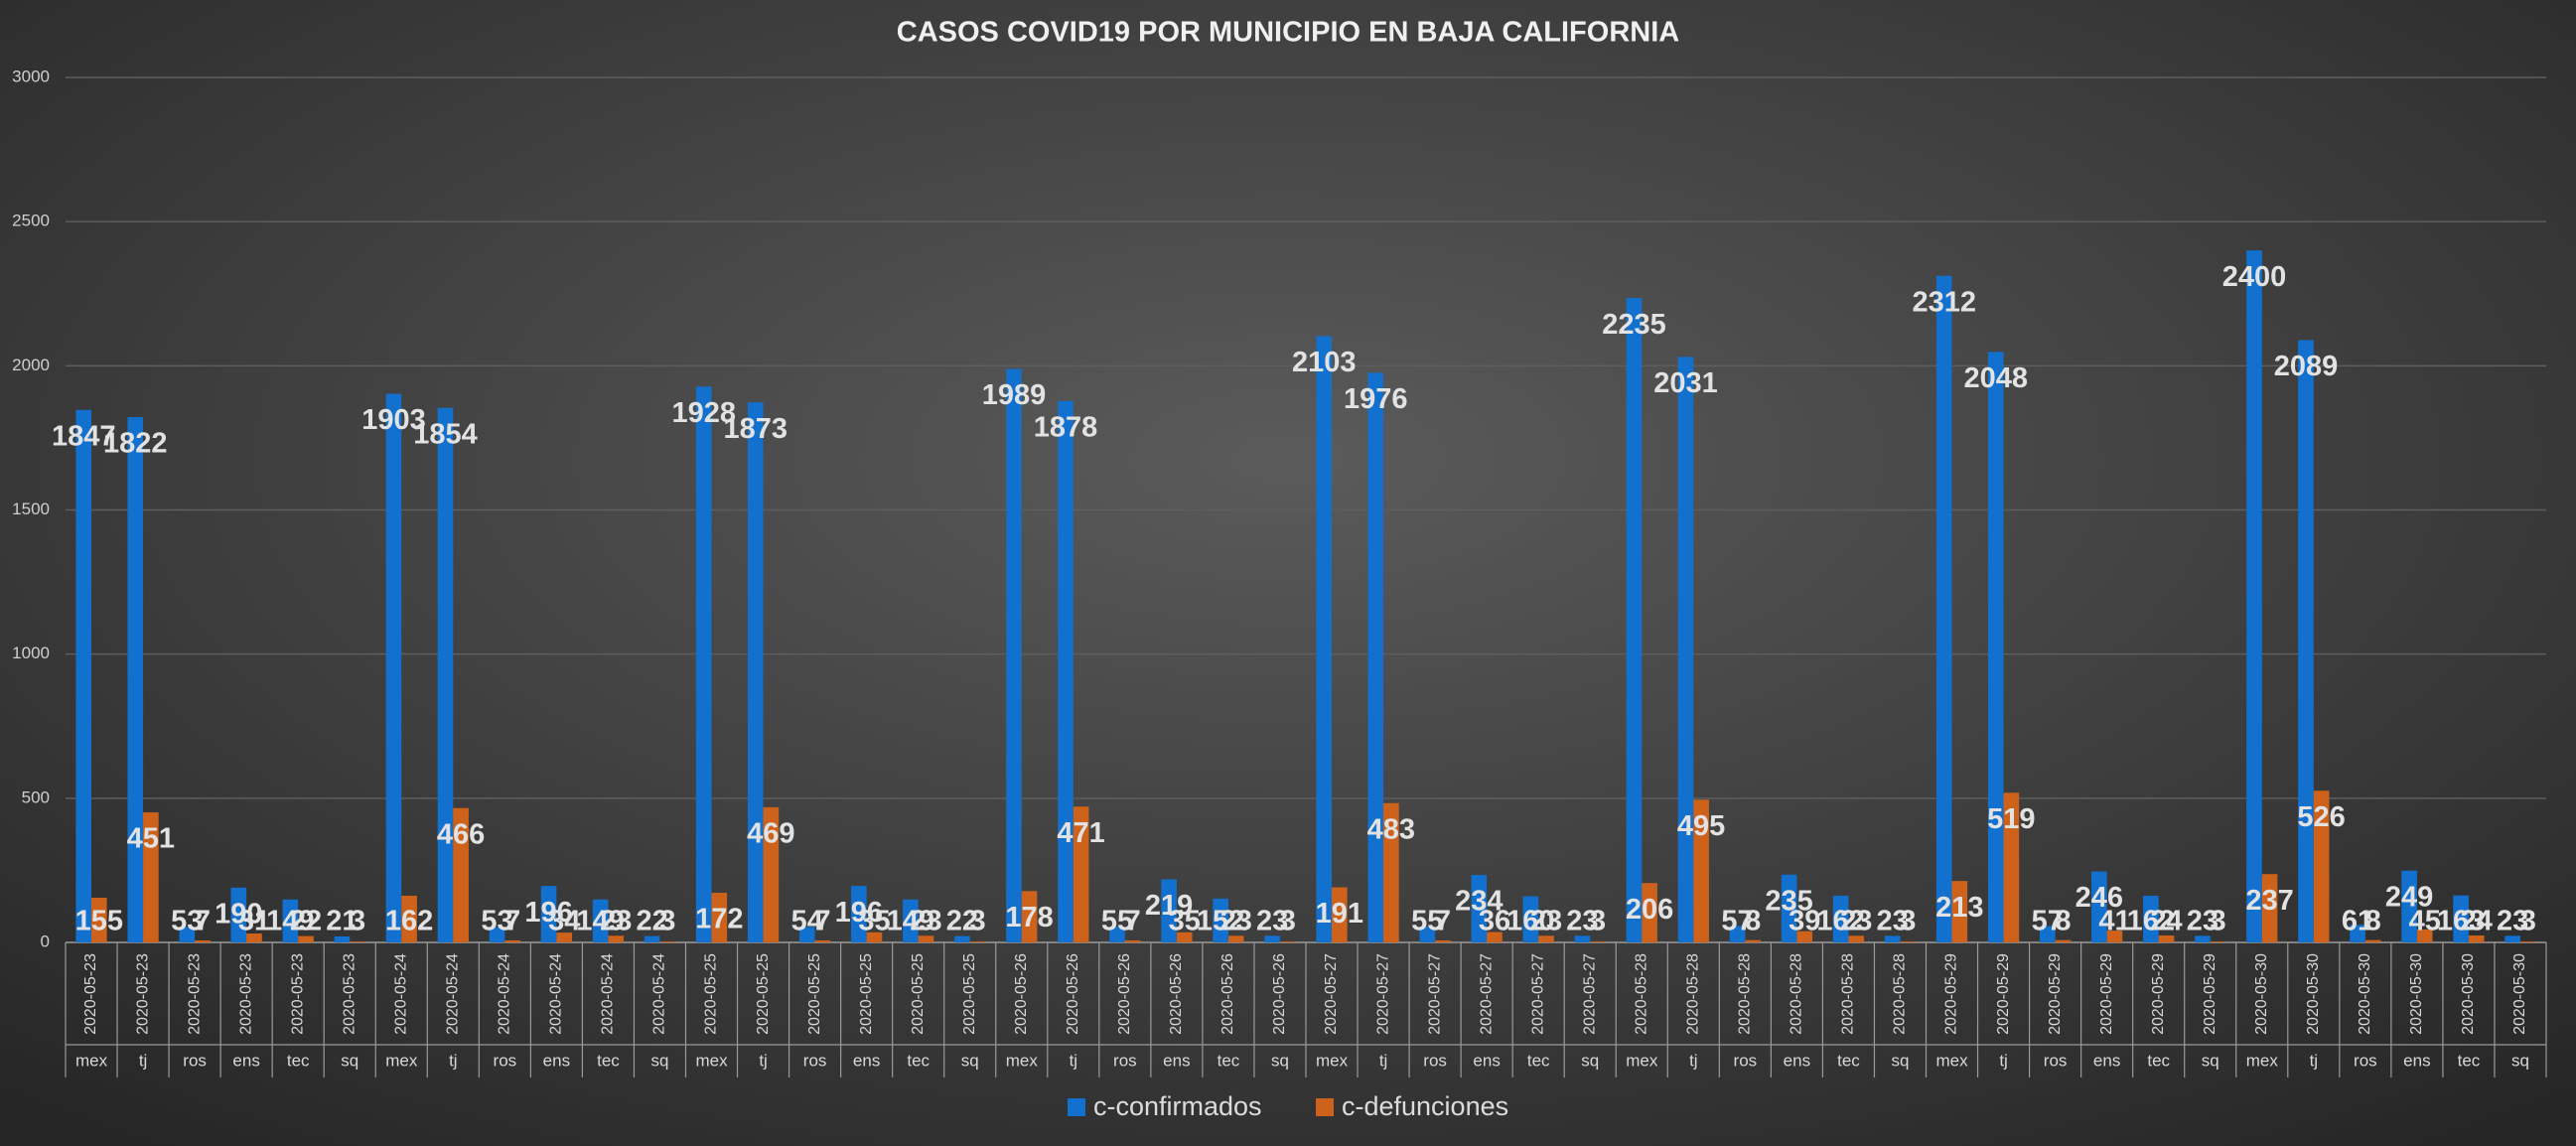 The image size is (2576, 1146). What do you see at coordinates (1530, 921) in the screenshot?
I see `data-label: 160` at bounding box center [1530, 921].